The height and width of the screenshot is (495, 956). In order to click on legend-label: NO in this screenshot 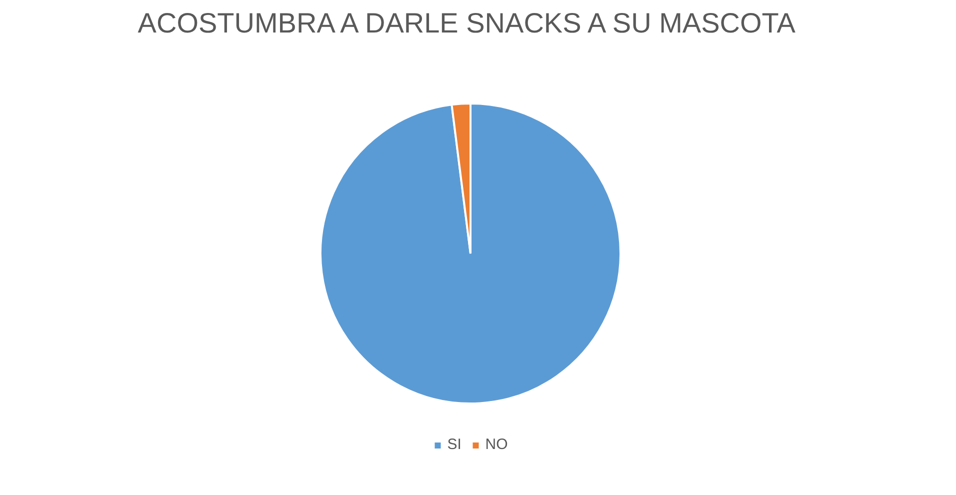, I will do `click(496, 444)`.